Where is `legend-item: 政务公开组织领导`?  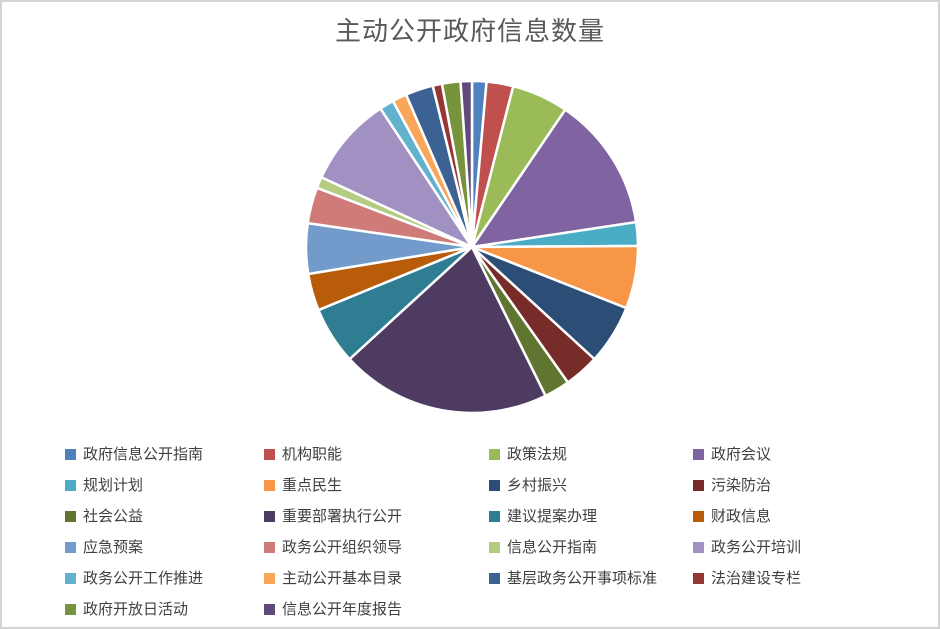 legend-item: 政务公开组织领导 is located at coordinates (376, 547).